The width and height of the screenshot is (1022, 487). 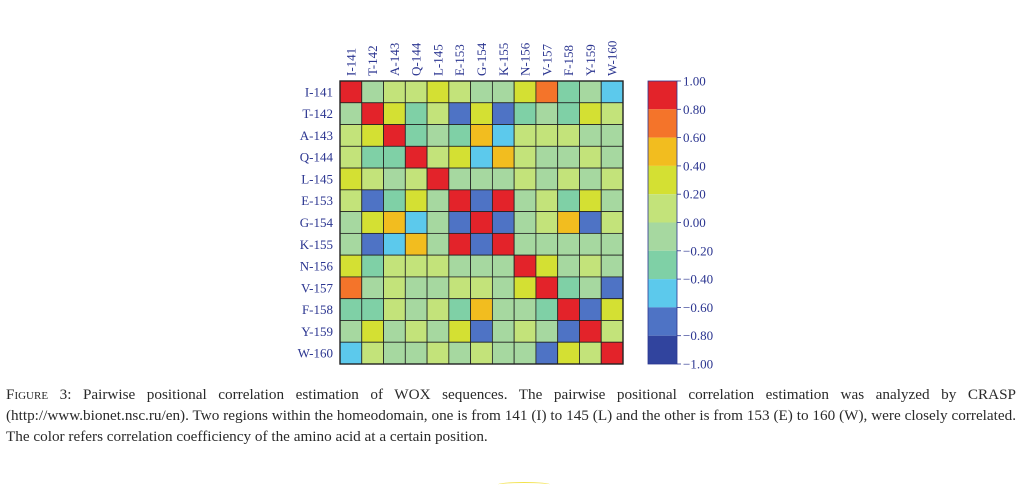 I want to click on column-label: V-157, so click(x=546, y=59).